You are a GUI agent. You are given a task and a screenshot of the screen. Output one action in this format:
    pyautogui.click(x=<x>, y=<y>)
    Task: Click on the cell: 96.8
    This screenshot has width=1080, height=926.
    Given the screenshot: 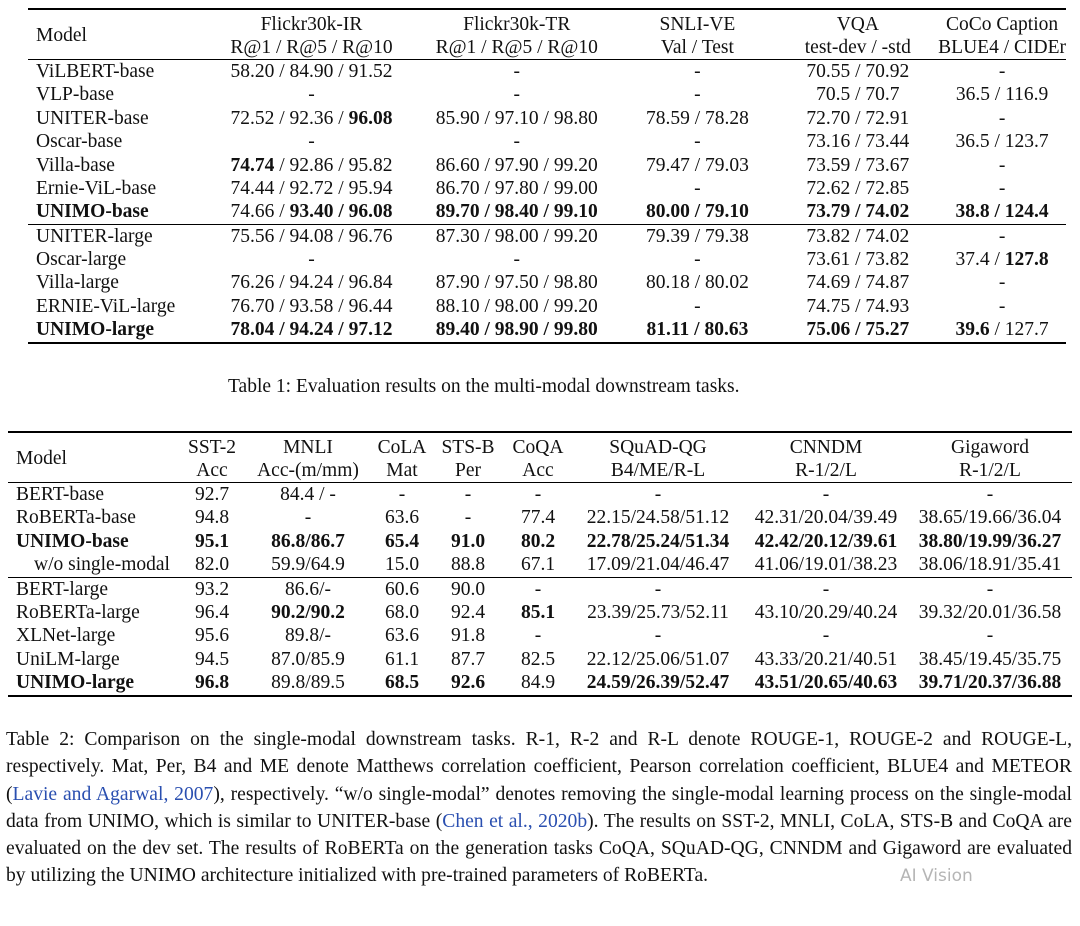 What is the action you would take?
    pyautogui.click(x=212, y=683)
    